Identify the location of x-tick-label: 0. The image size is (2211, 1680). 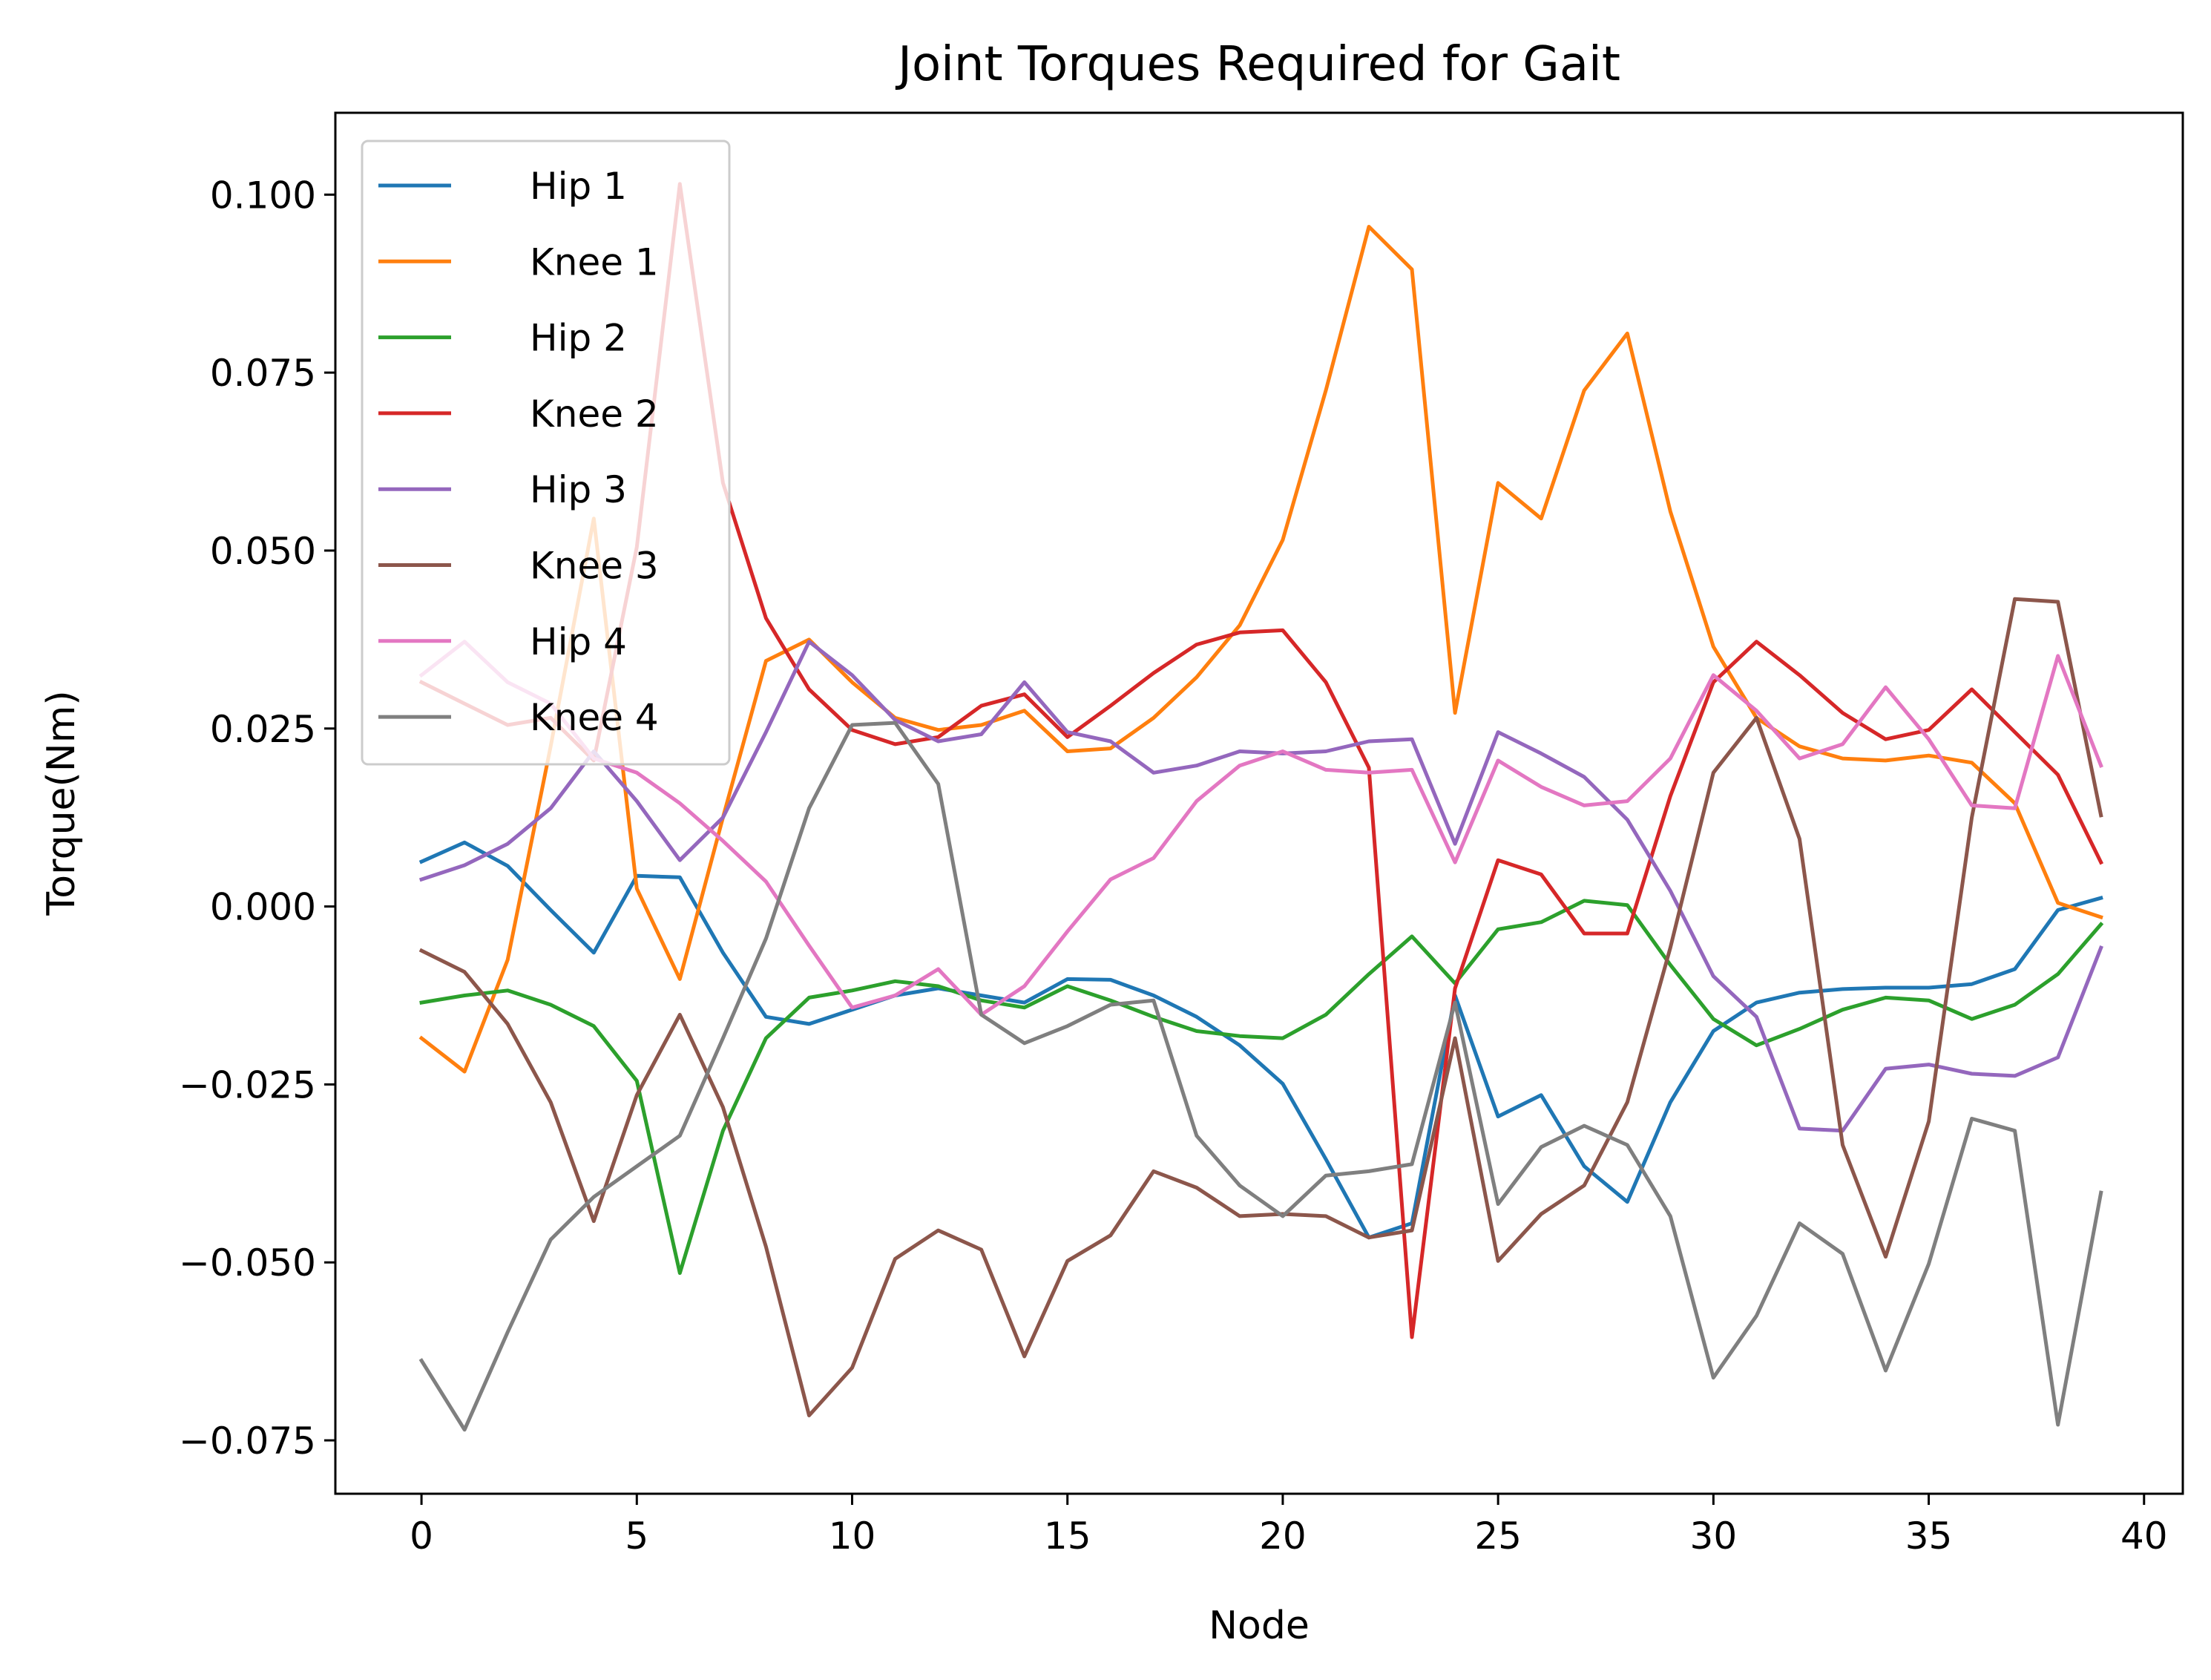
(422, 1537).